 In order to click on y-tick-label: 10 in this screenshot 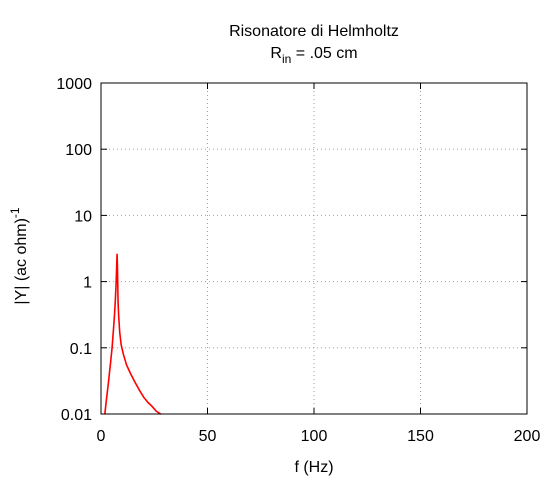, I will do `click(83, 216)`.